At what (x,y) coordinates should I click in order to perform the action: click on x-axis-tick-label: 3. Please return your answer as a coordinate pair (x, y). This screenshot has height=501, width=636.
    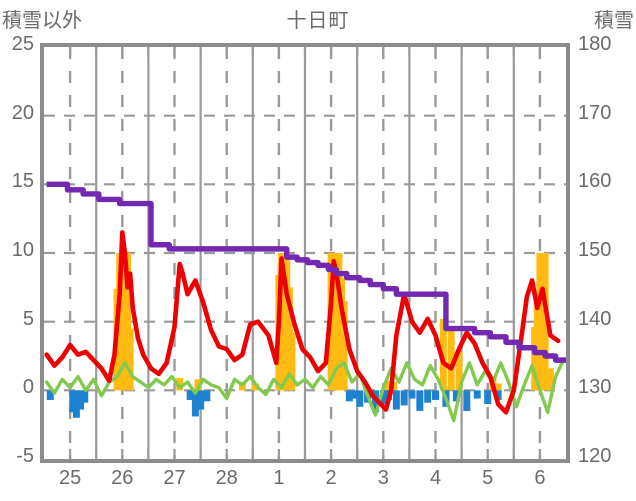
    Looking at the image, I should click on (383, 478).